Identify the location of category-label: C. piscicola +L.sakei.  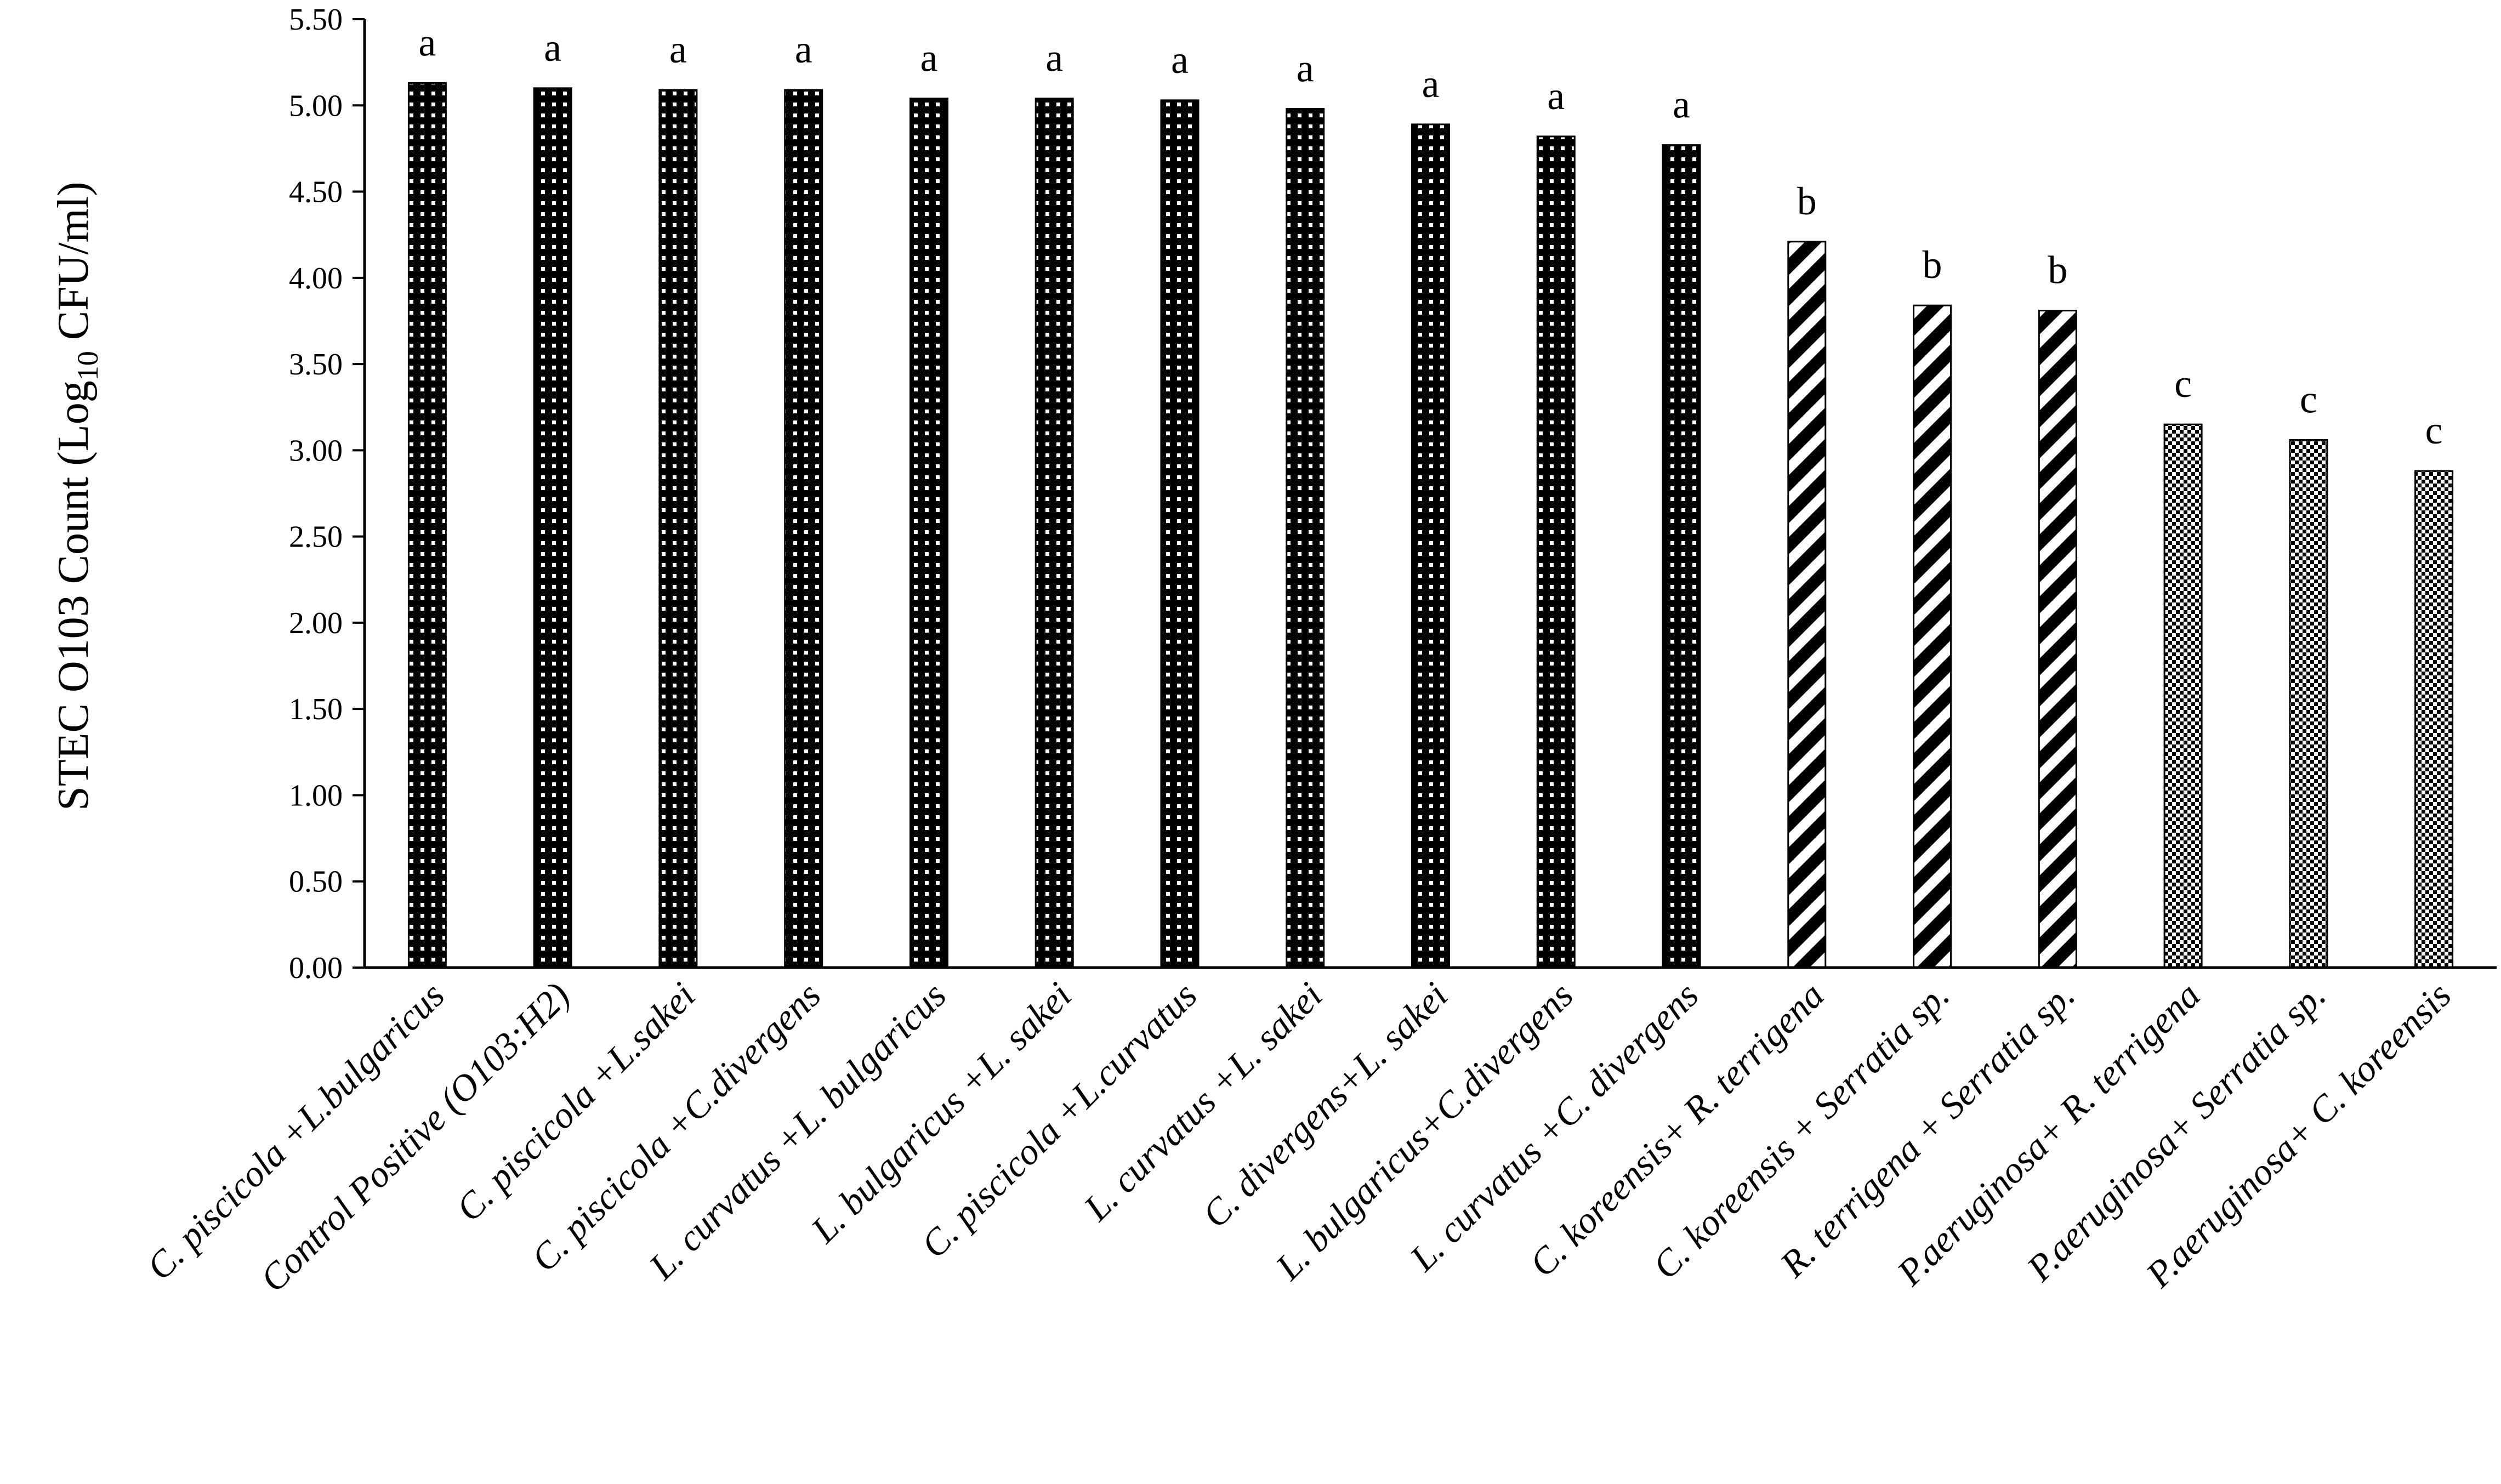
(576, 1101).